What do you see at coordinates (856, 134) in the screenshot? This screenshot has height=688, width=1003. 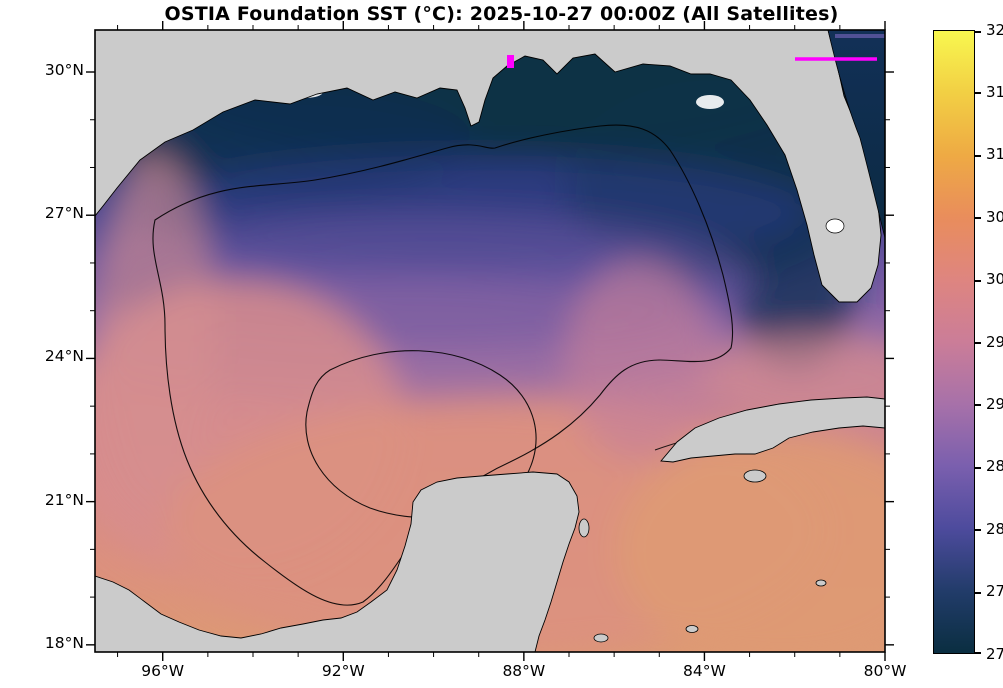 I see `atlantic-masked-region` at bounding box center [856, 134].